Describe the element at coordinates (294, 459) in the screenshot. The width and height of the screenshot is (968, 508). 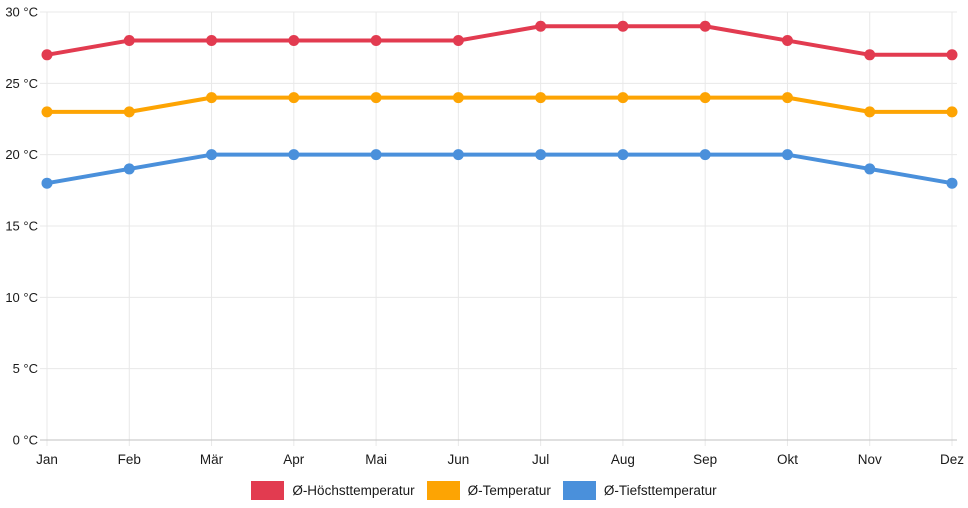
I see `x-axis-tick-label-Apr: Apr` at that location.